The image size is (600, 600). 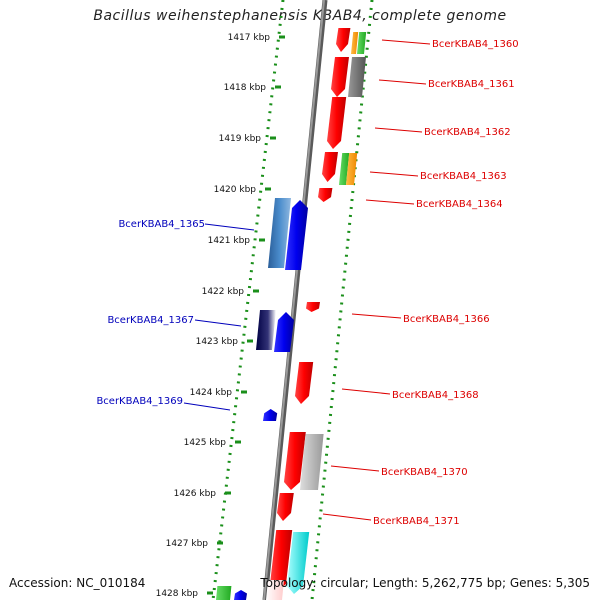 What do you see at coordinates (224, 593) in the screenshot?
I see `gene-green-bottom` at bounding box center [224, 593].